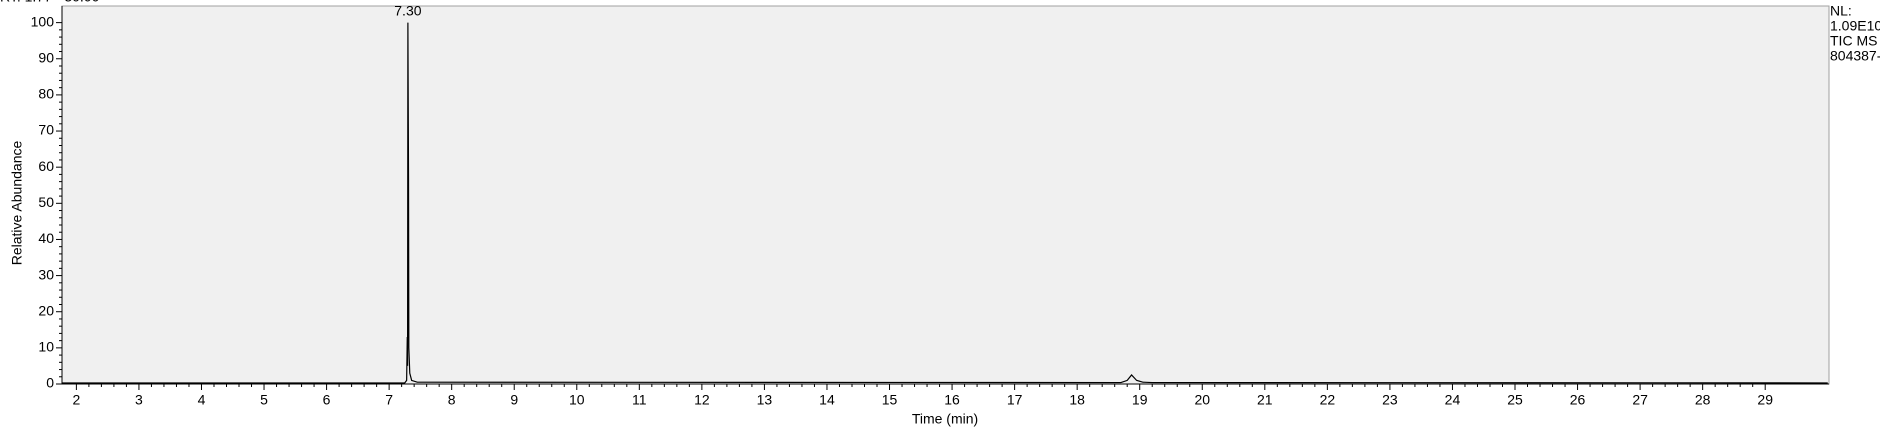 This screenshot has width=1880, height=427. What do you see at coordinates (46, 310) in the screenshot?
I see `y-tick-label: 20` at bounding box center [46, 310].